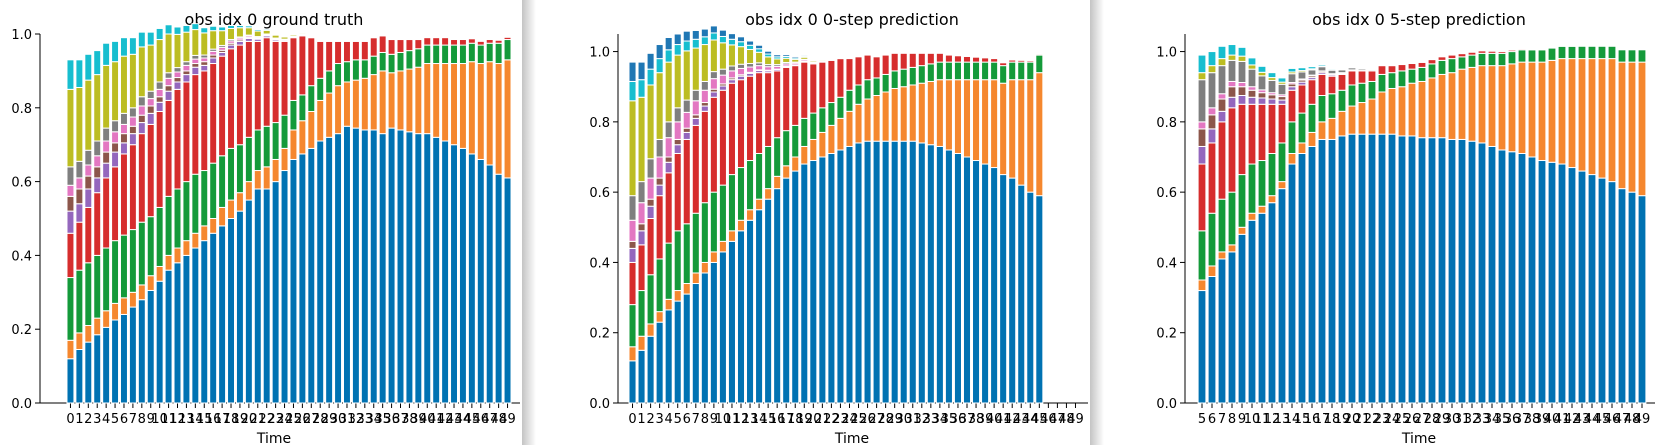 This screenshot has height=445, width=1674. I want to click on x-tick-label: 31, so click(912, 419).